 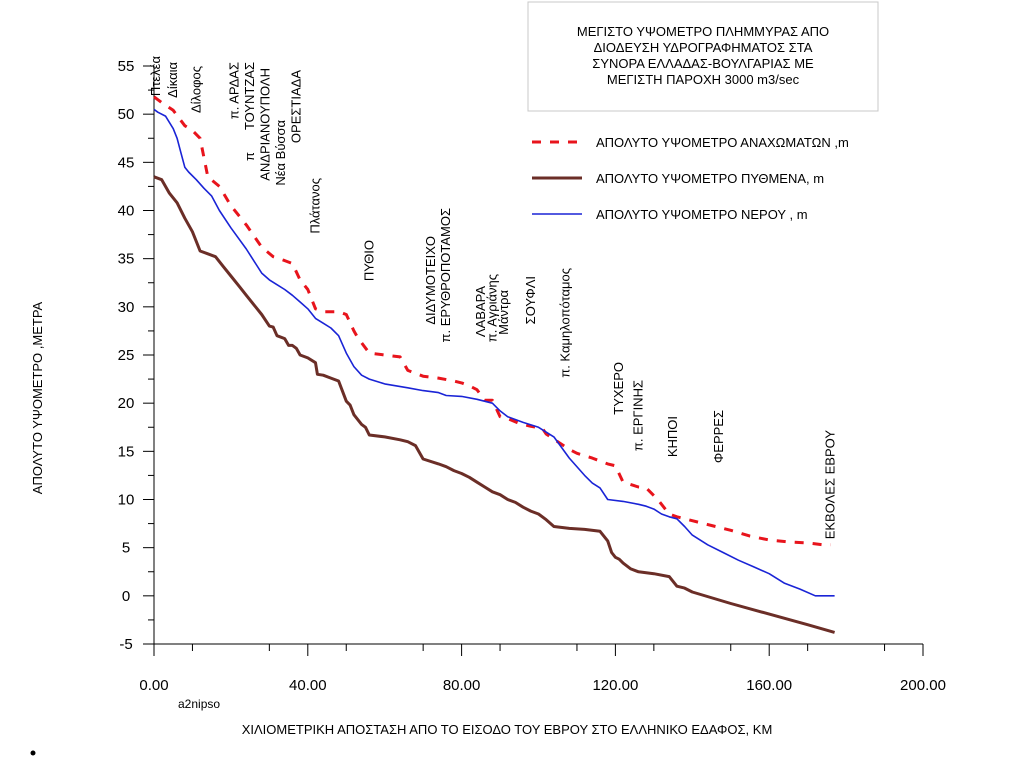 I want to click on x-tick-label: 160.00, so click(x=769, y=685).